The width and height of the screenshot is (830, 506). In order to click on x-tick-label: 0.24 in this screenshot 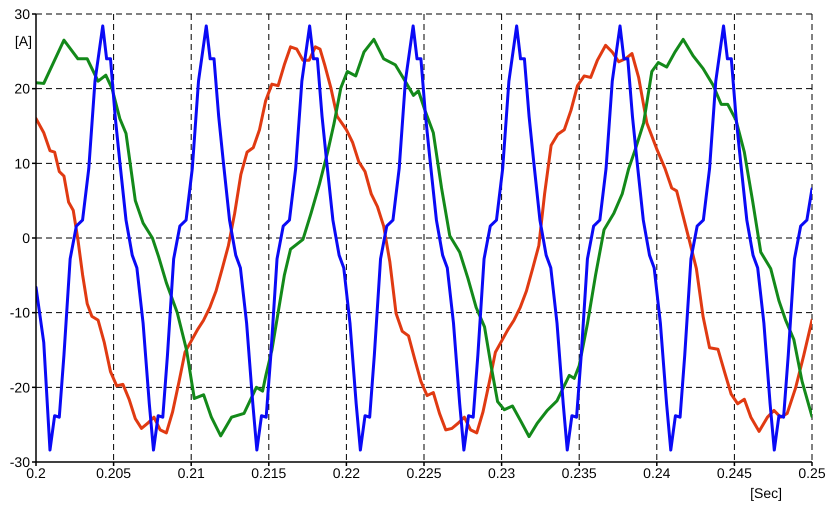, I will do `click(657, 472)`.